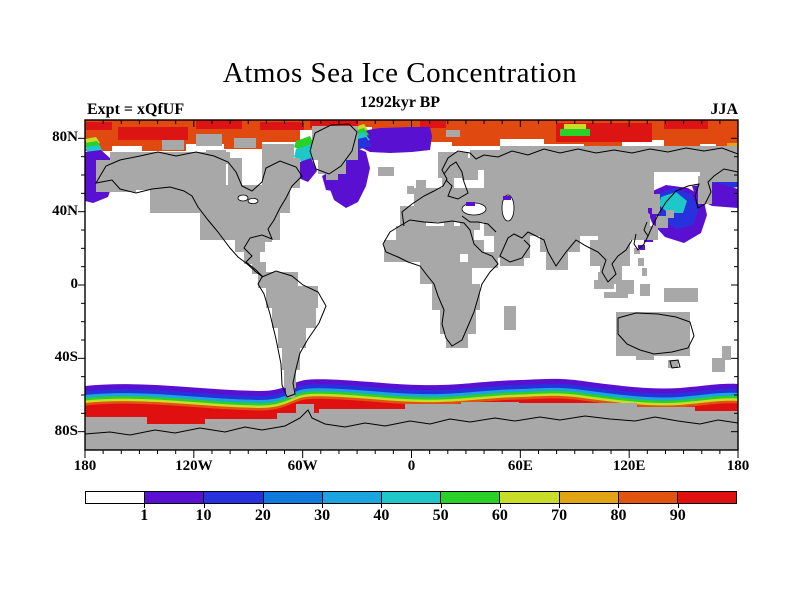 The width and height of the screenshot is (800, 600). Describe the element at coordinates (400, 73) in the screenshot. I see `page-title: Atmos Sea Ice Concentration` at that location.